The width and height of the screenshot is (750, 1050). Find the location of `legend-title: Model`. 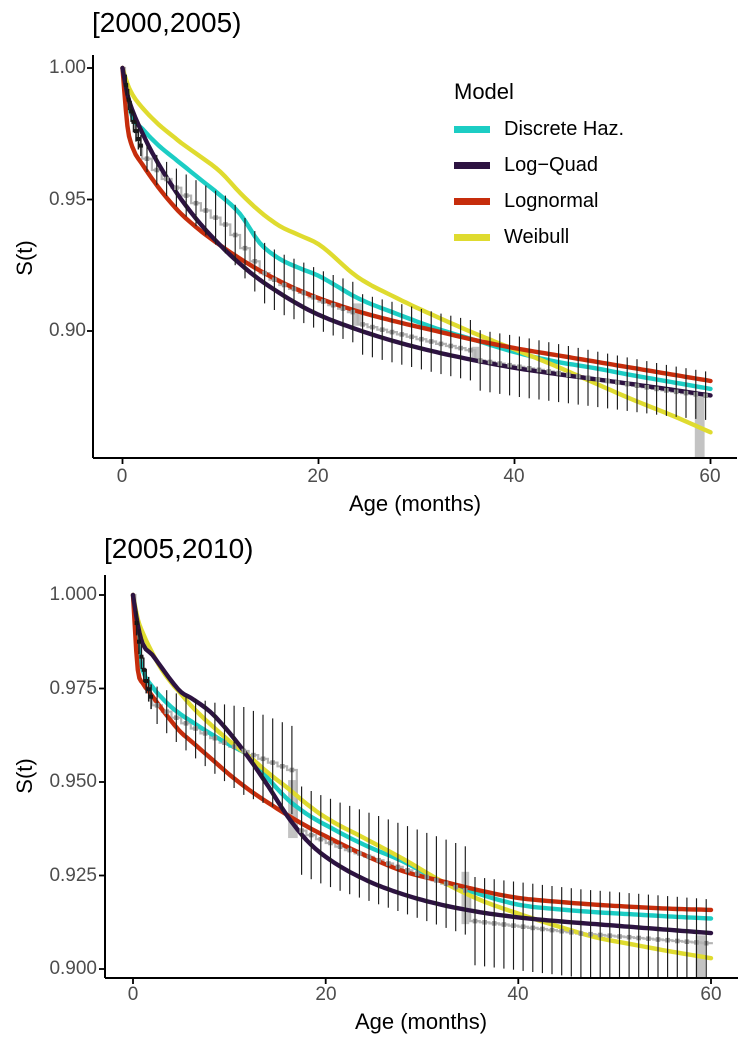

legend-title: Model is located at coordinates (484, 91).